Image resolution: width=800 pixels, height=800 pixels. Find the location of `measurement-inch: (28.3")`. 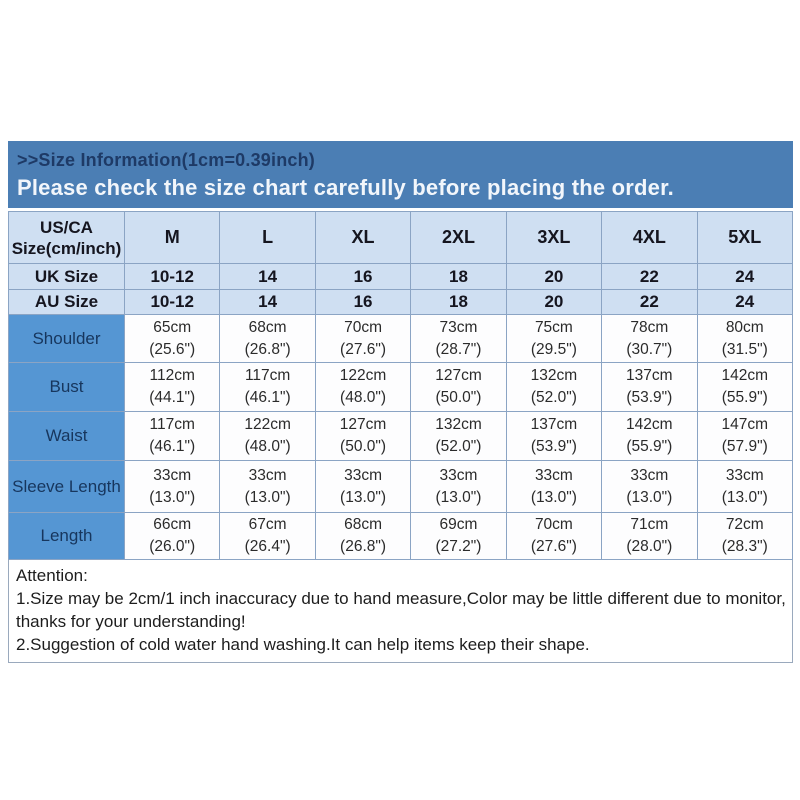

measurement-inch: (28.3") is located at coordinates (744, 546).